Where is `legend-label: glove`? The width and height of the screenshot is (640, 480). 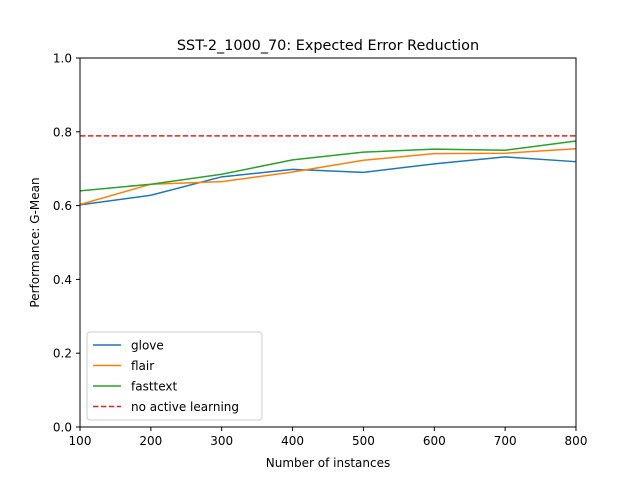 legend-label: glove is located at coordinates (147, 346).